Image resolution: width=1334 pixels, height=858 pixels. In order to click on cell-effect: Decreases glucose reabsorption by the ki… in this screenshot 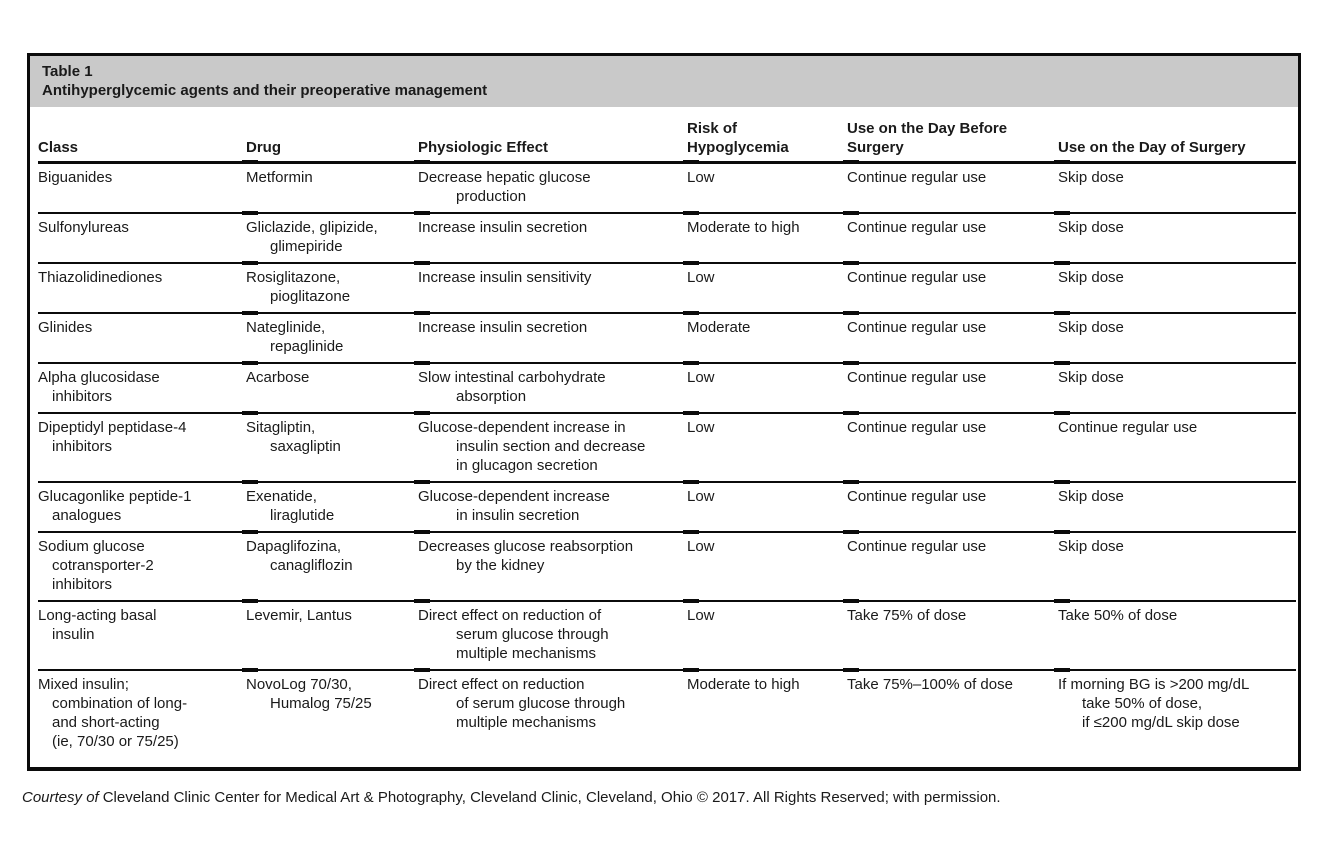, I will do `click(550, 567)`.